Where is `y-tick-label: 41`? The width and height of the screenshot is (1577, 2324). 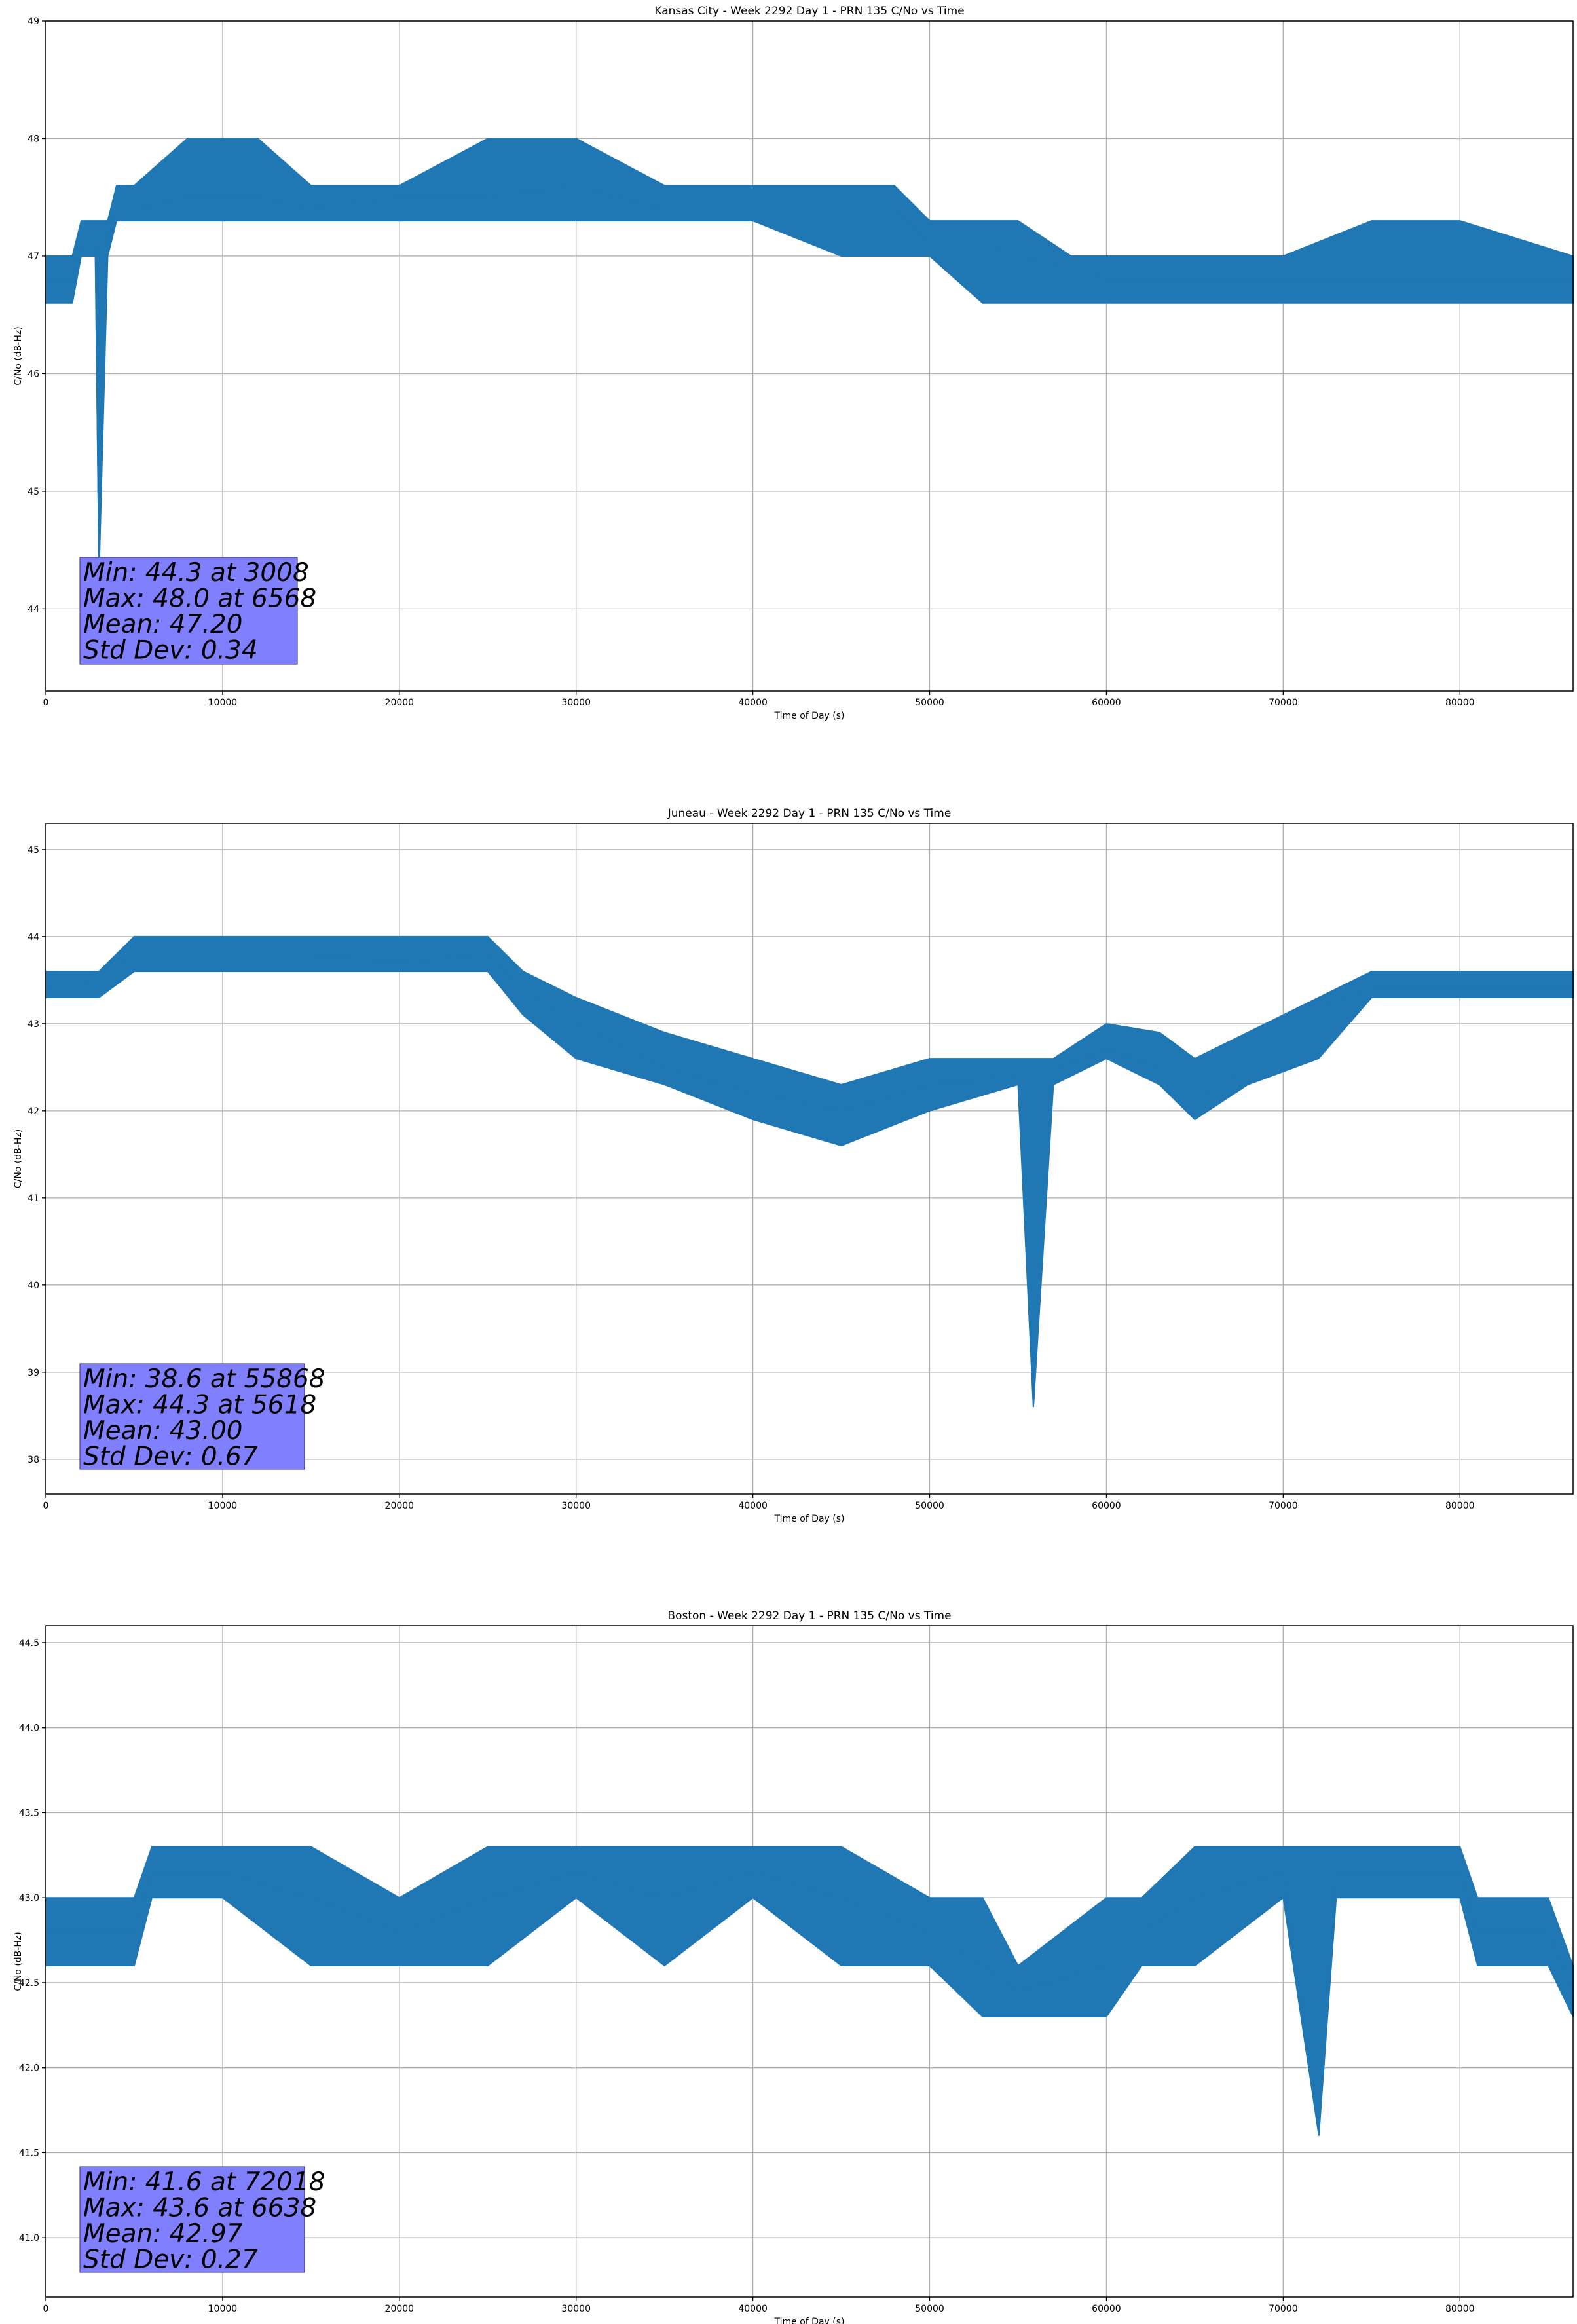 y-tick-label: 41 is located at coordinates (33, 1198).